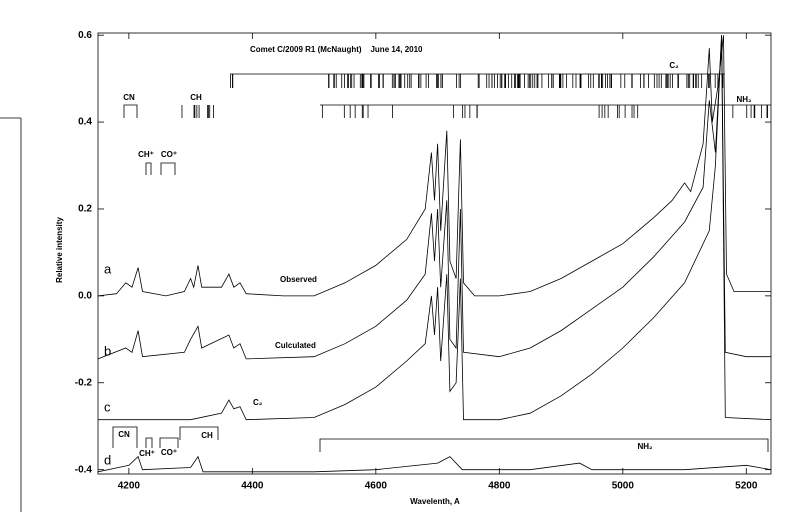 This screenshot has height=512, width=788. Describe the element at coordinates (252, 486) in the screenshot. I see `x-tick-label: 4400` at that location.